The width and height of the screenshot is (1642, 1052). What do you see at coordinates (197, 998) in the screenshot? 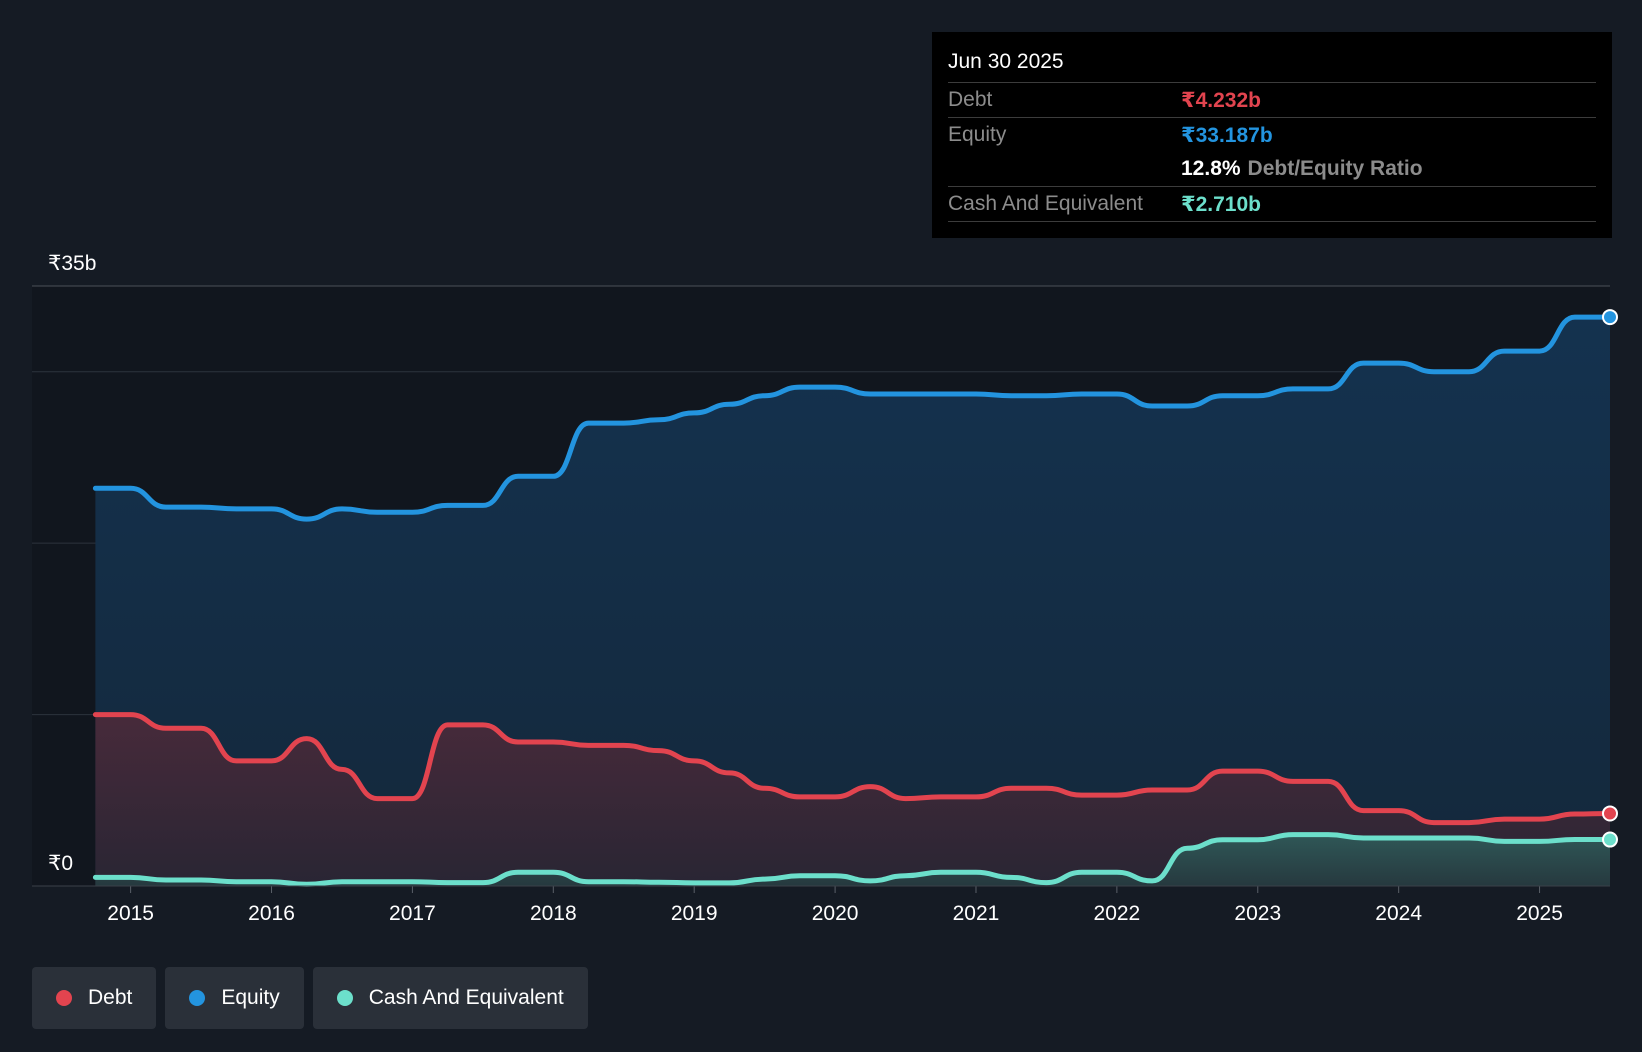
I see `equity-dot-icon` at bounding box center [197, 998].